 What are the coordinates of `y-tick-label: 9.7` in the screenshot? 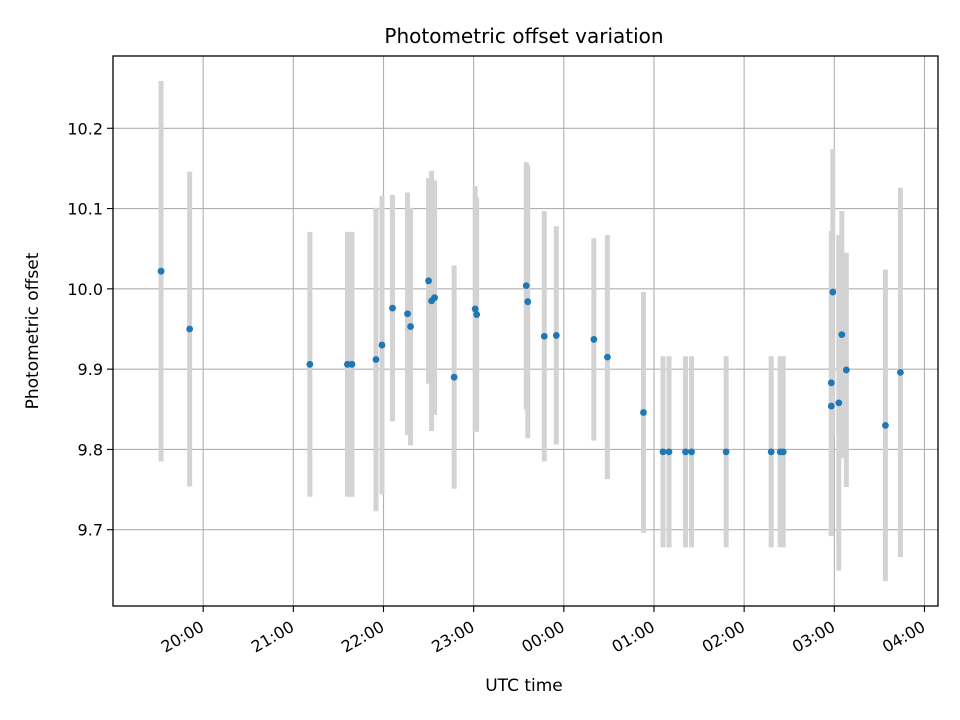 It's located at (90, 530).